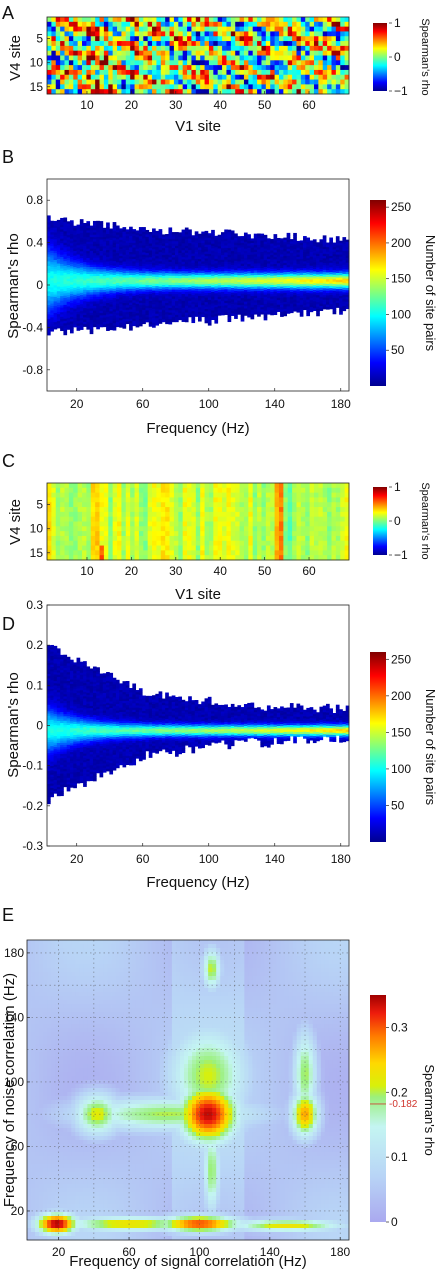 This screenshot has height=1280, width=445. I want to click on x-tick-label: 50, so click(265, 105).